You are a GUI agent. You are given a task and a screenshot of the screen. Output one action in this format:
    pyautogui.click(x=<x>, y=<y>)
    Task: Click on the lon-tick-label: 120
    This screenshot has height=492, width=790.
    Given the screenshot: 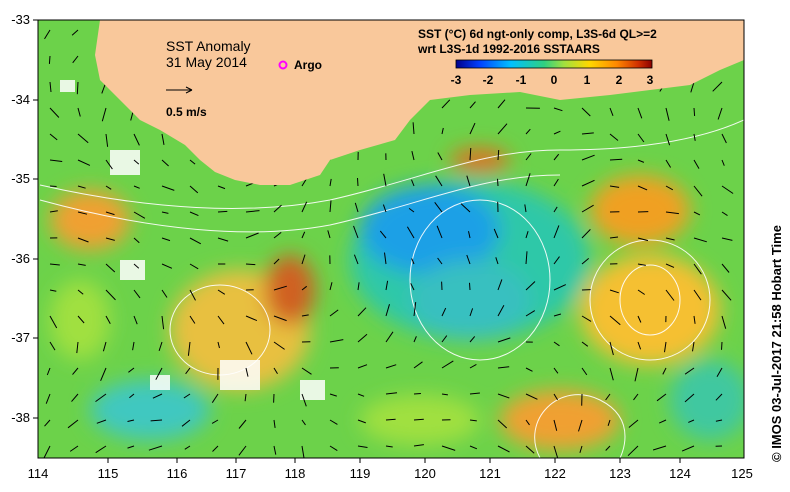 What is the action you would take?
    pyautogui.click(x=425, y=473)
    